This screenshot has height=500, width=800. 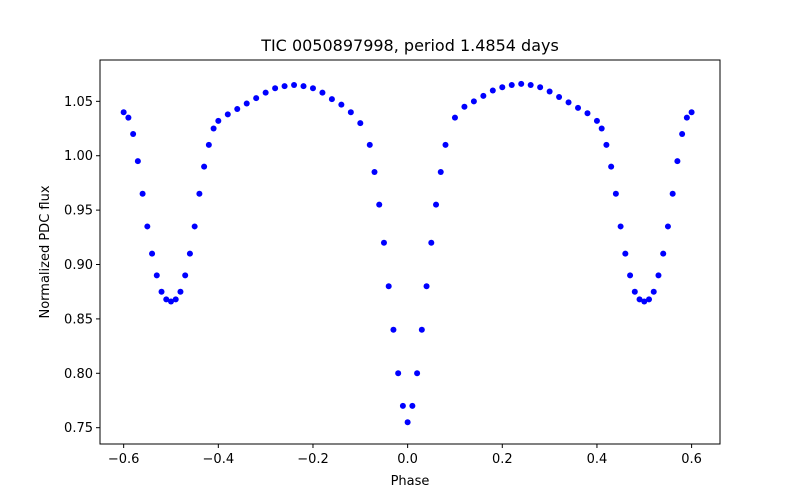 What do you see at coordinates (78, 156) in the screenshot?
I see `y-tick-label: 1.00` at bounding box center [78, 156].